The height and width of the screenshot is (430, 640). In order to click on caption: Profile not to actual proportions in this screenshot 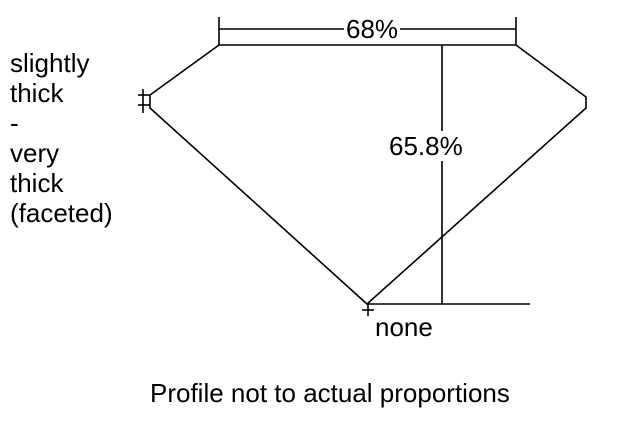, I will do `click(330, 393)`.